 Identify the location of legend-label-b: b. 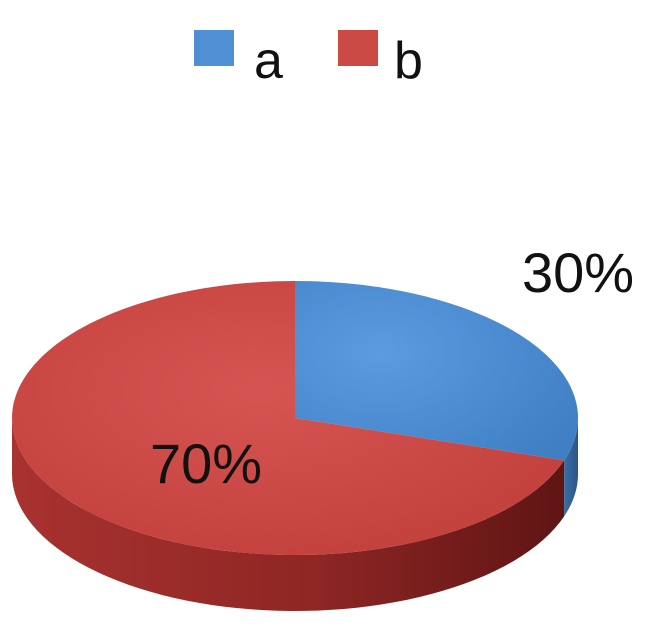
(408, 61).